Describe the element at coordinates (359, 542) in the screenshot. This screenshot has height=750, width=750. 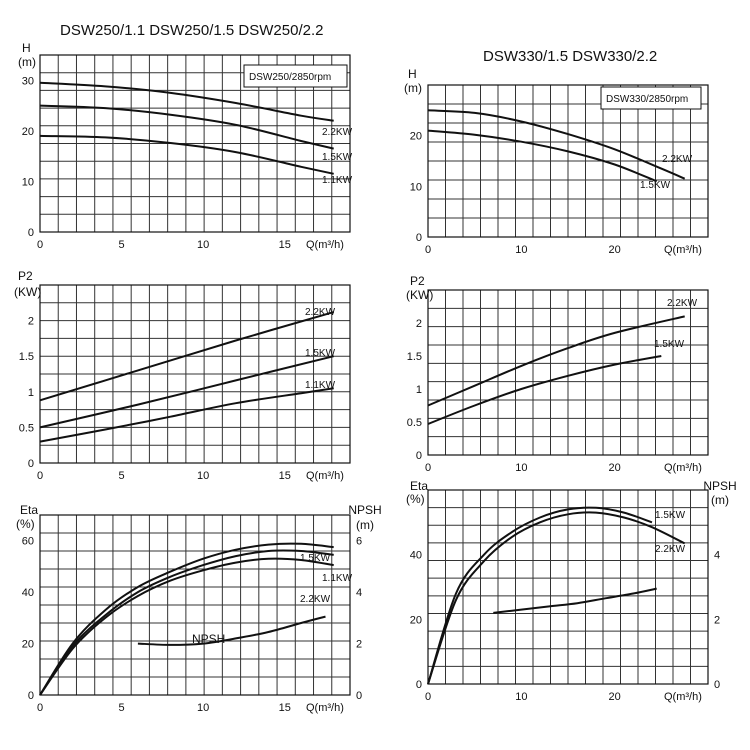
I see `y2-tick-label: 6` at that location.